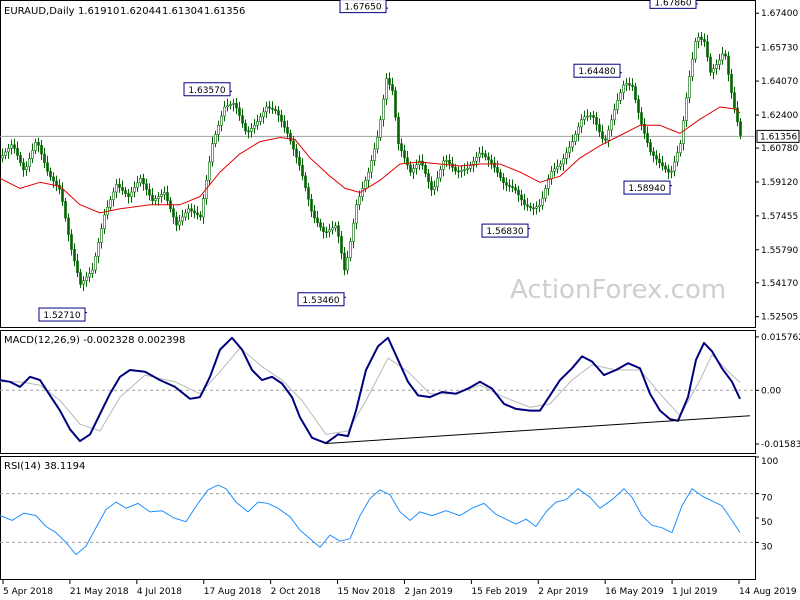 This screenshot has width=800, height=600. Describe the element at coordinates (779, 149) in the screenshot. I see `price-tick-label: 1.60780` at that location.